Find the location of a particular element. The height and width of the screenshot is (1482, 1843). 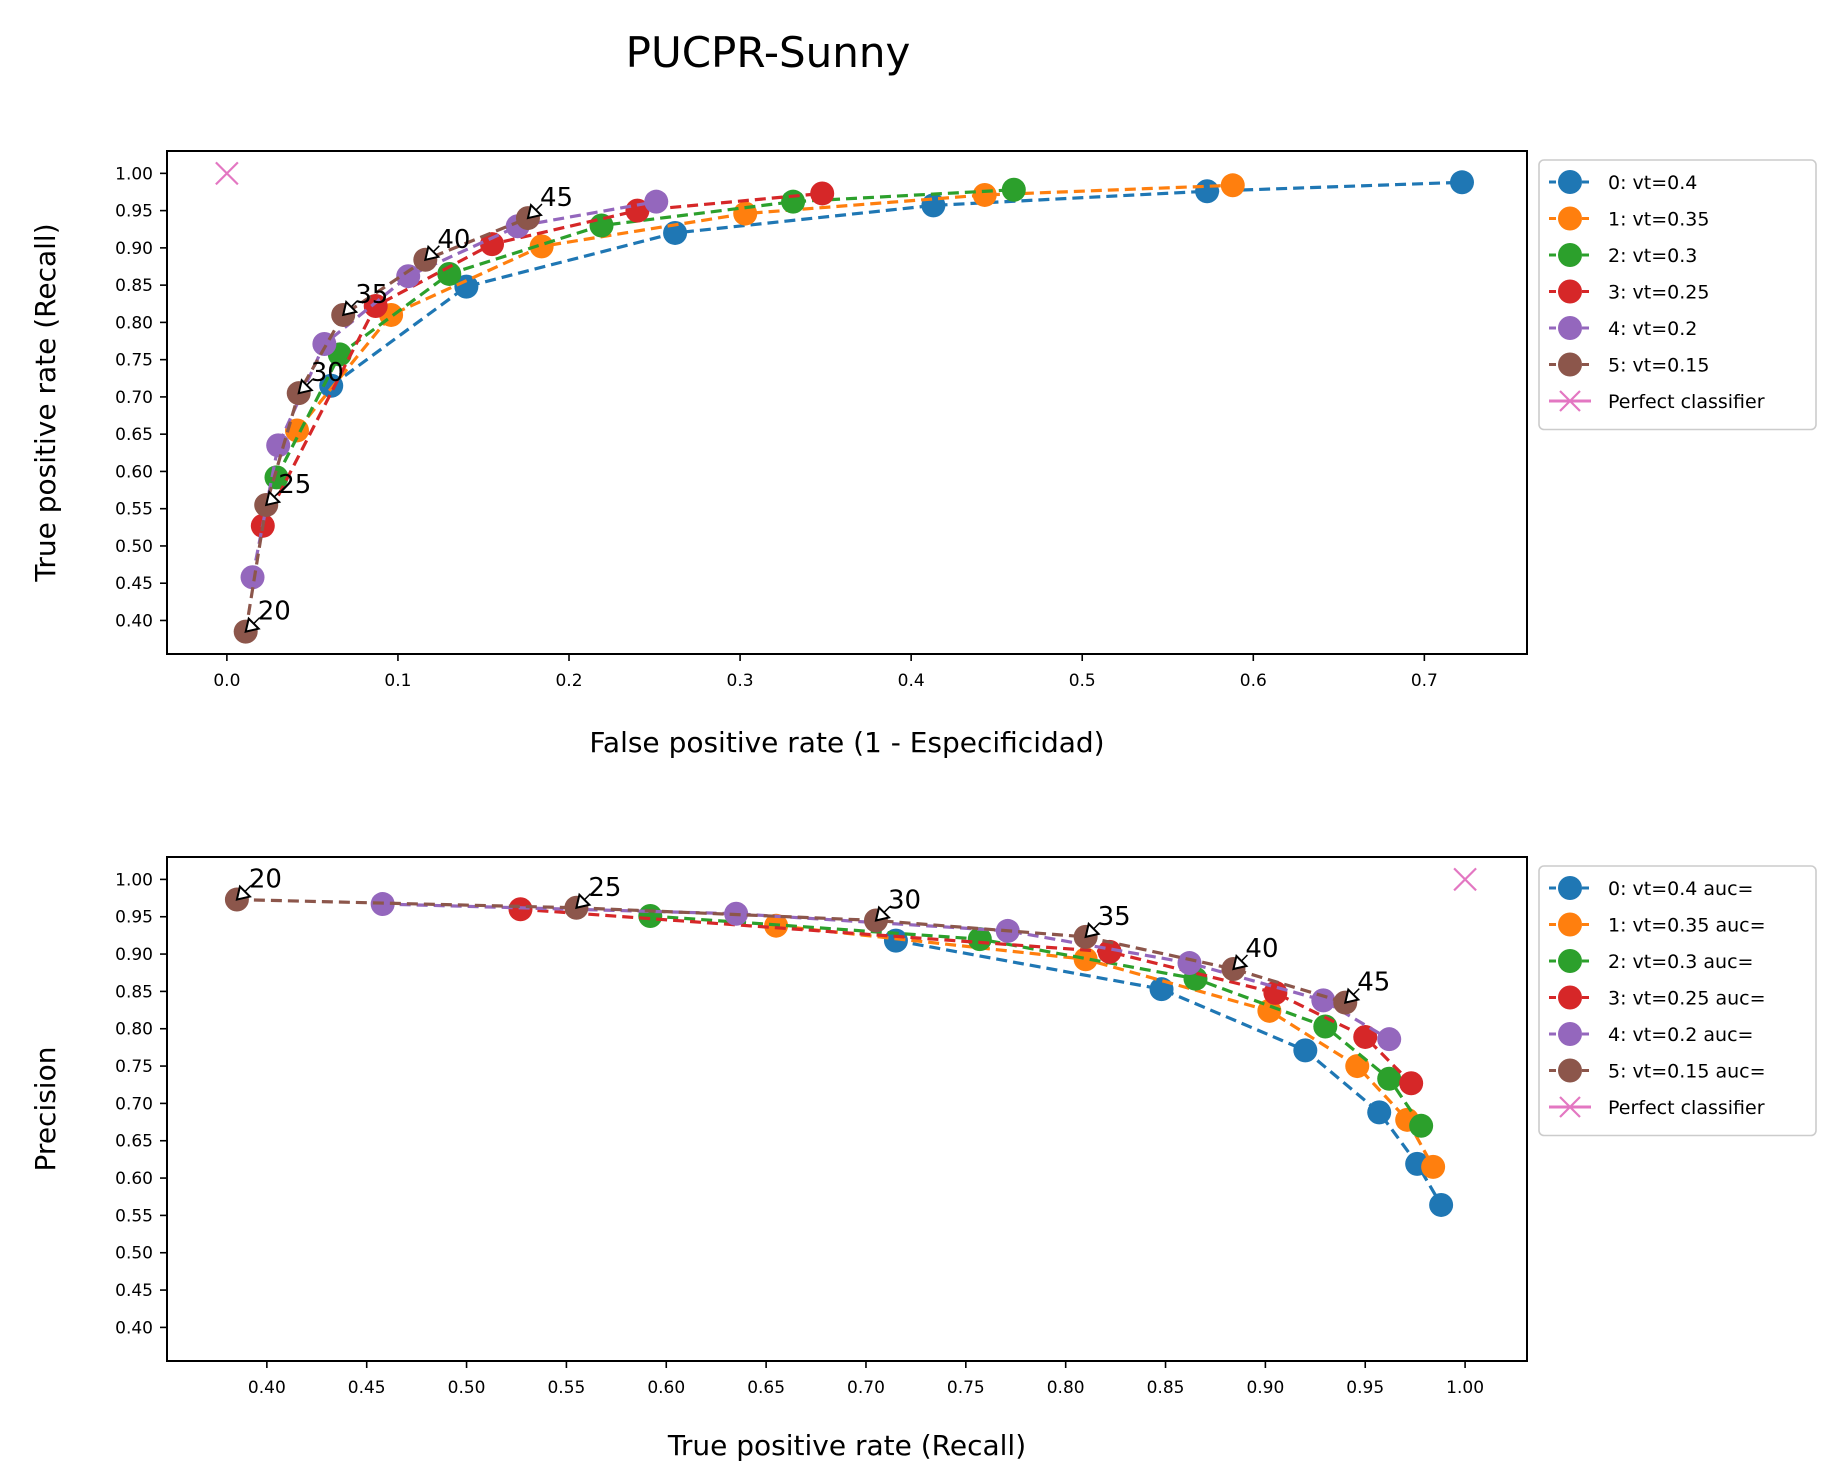

legend-label: 2: vt=0.3 auc= is located at coordinates (1680, 962).